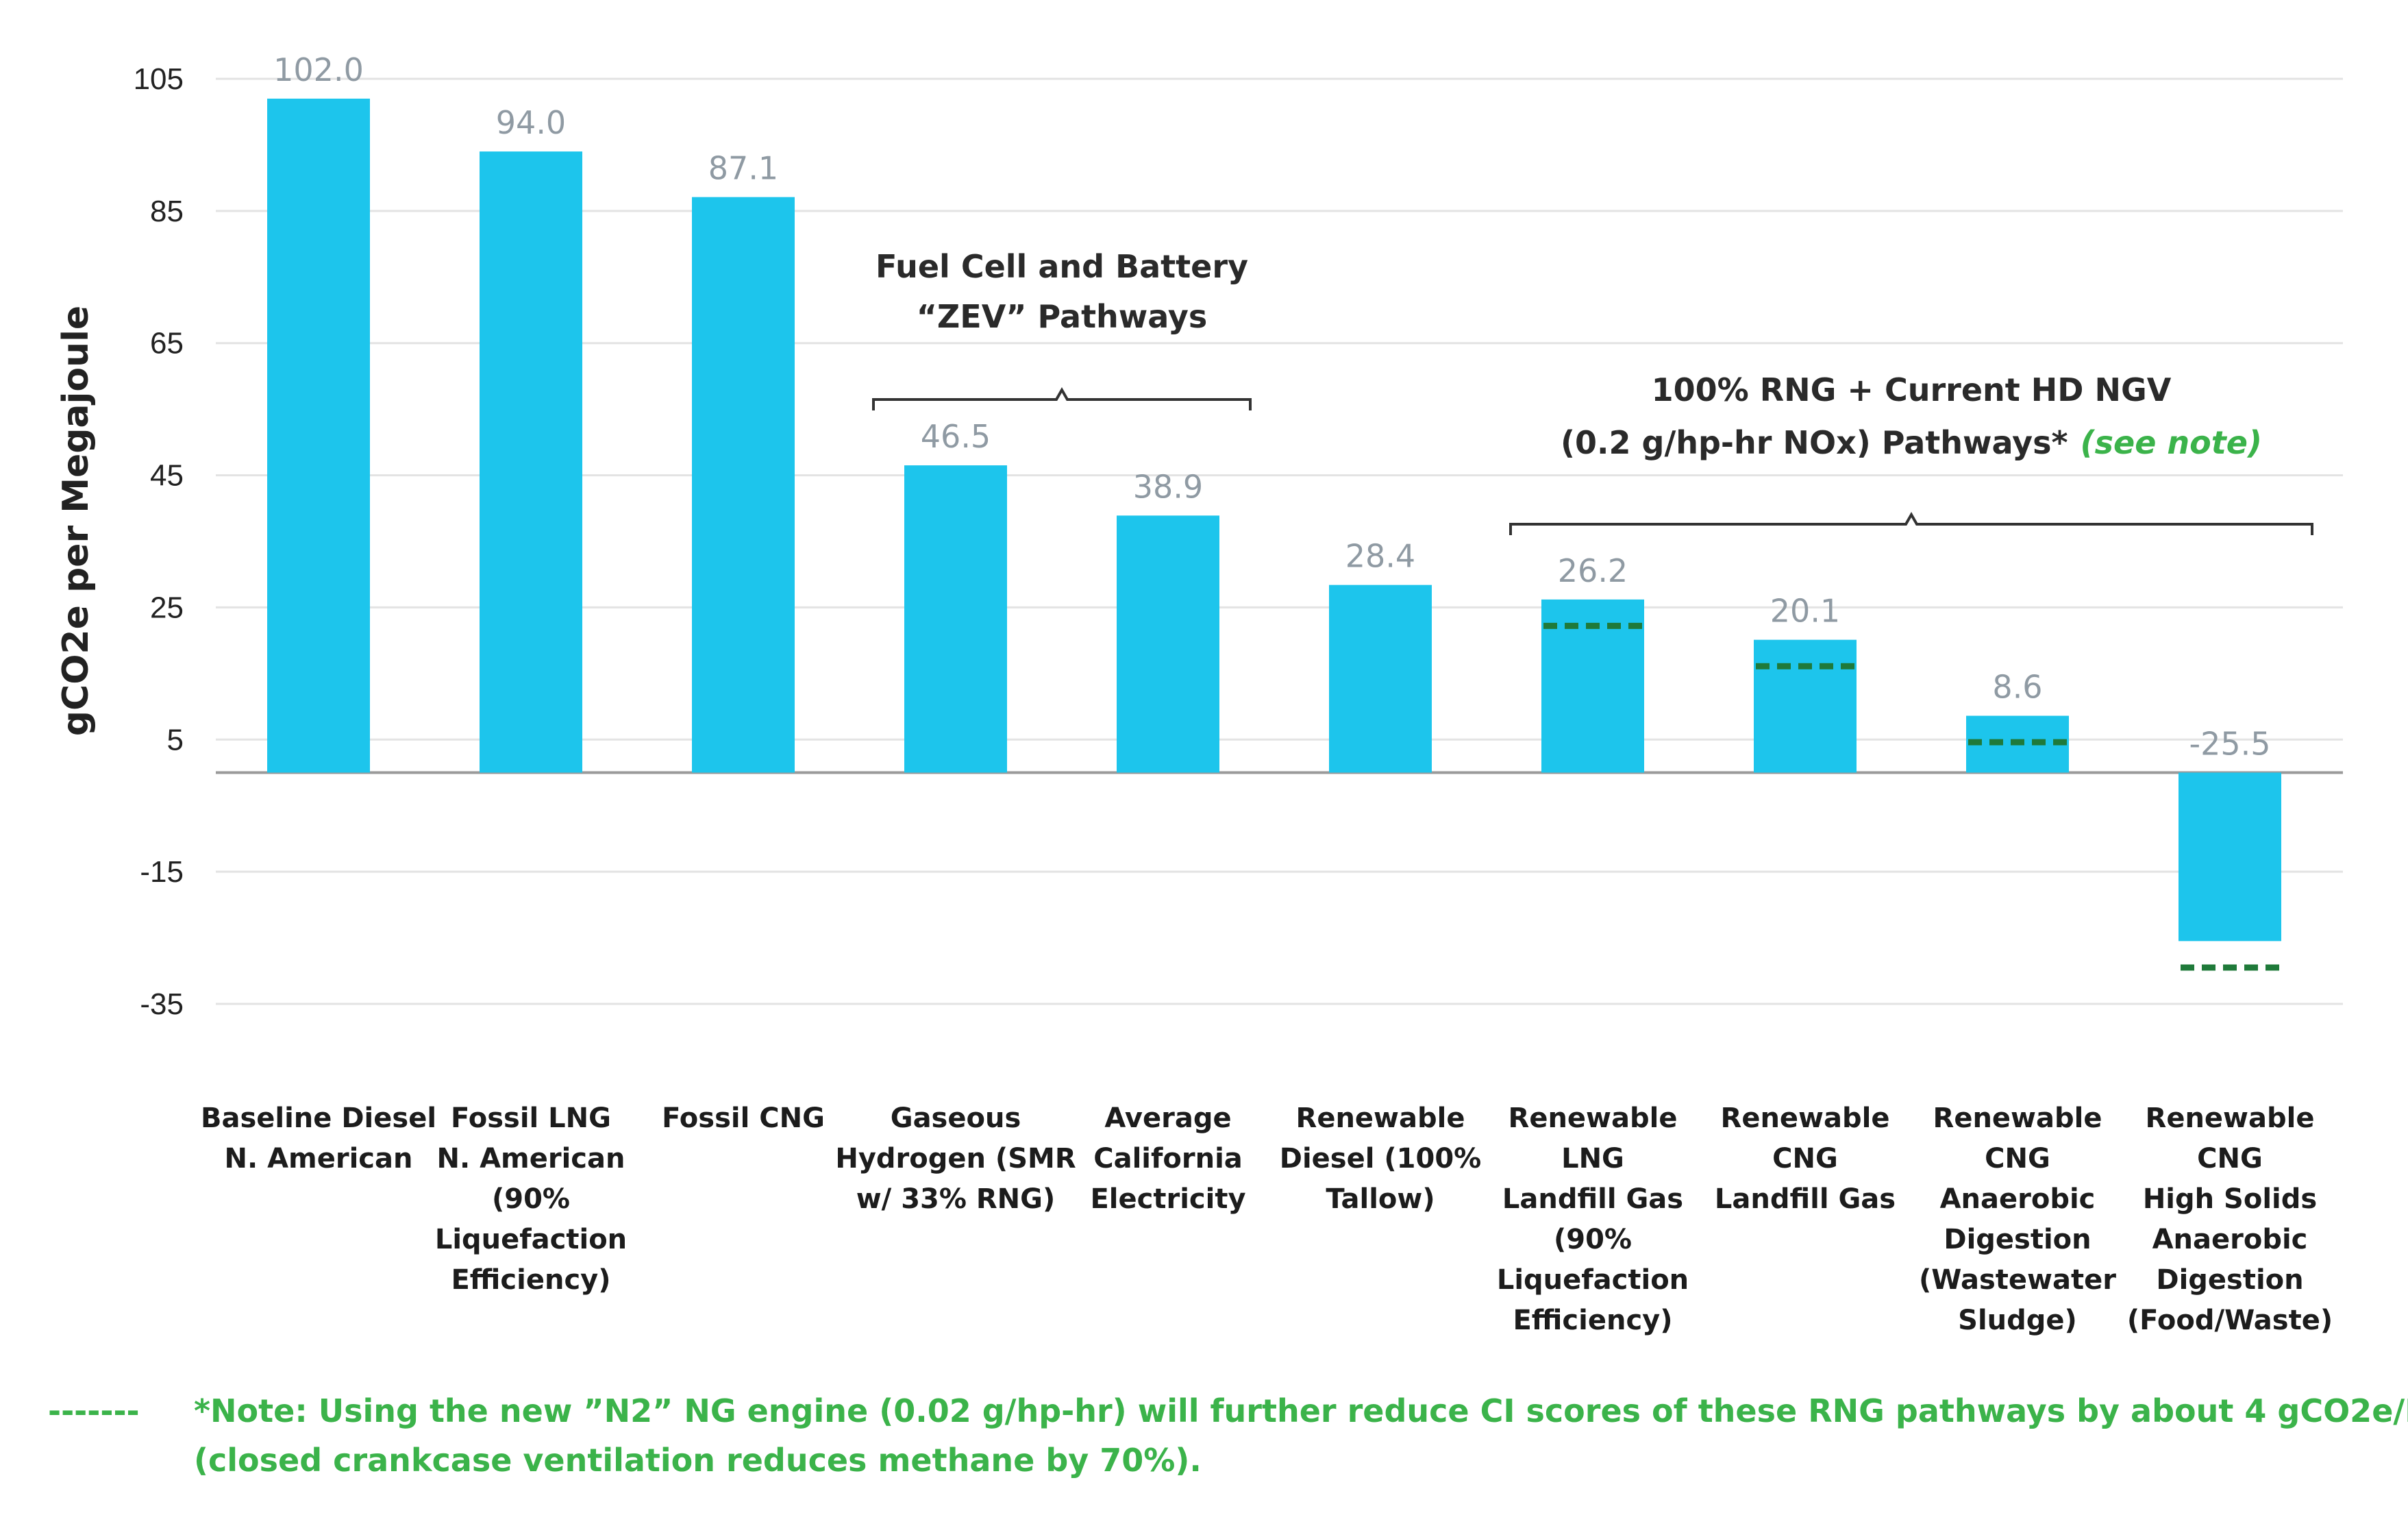 The image size is (2408, 1513). Describe the element at coordinates (94, 1411) in the screenshot. I see `legend-marker: -------` at that location.